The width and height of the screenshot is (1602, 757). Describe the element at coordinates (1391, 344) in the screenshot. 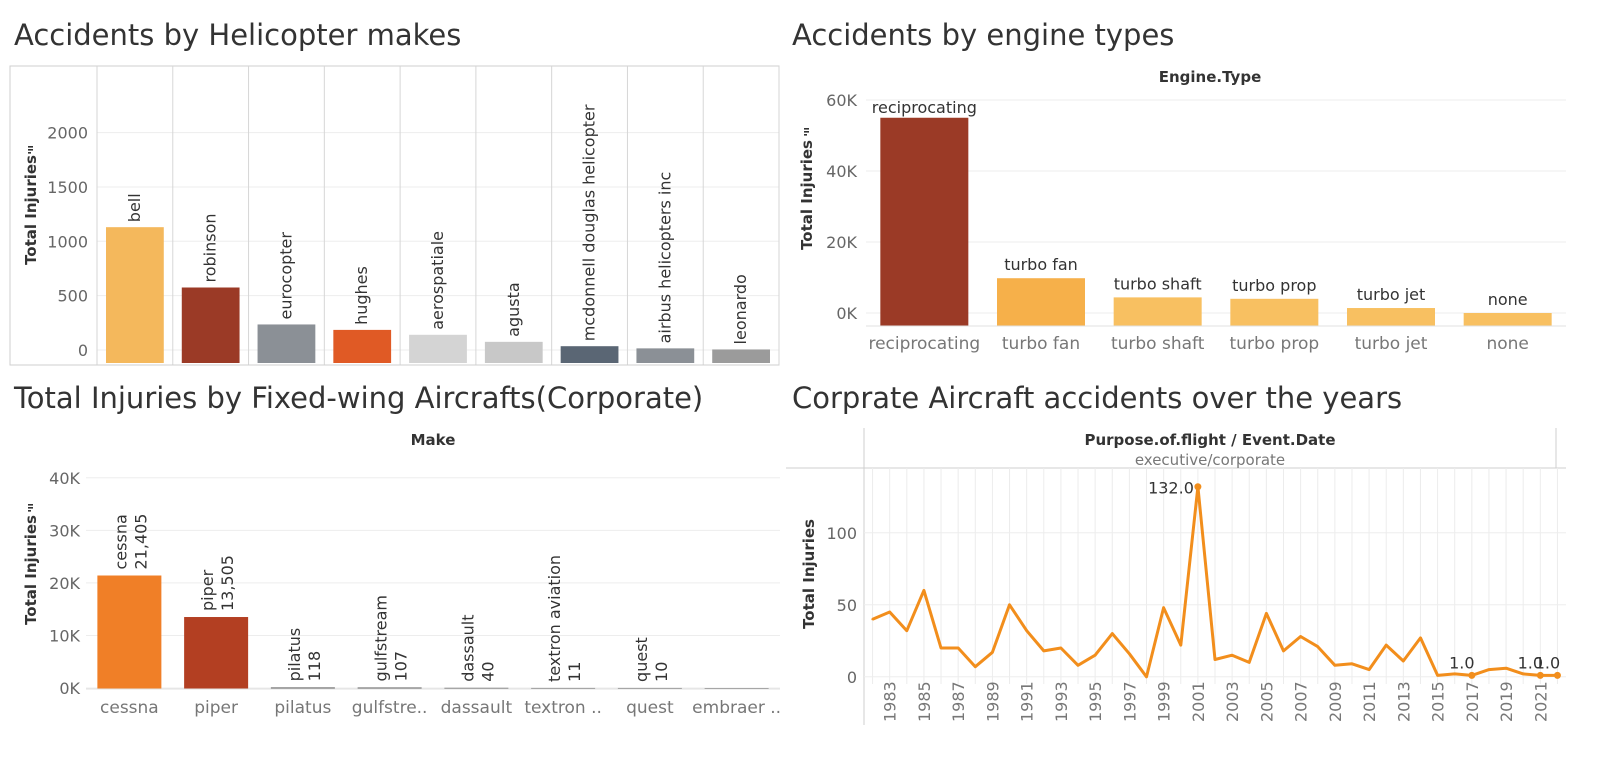

I see `x-tick-label: turbo jet` at that location.